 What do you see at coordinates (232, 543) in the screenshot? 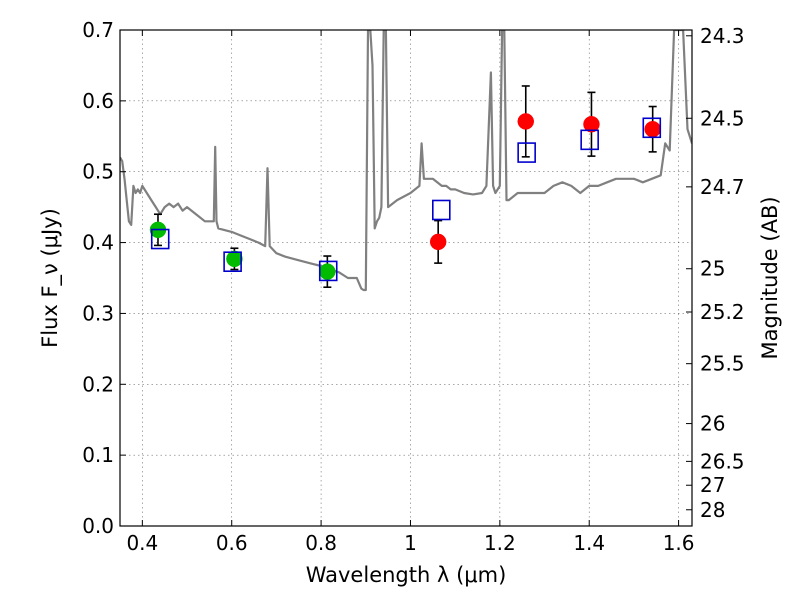
I see `x-tick-label: 0.6` at bounding box center [232, 543].